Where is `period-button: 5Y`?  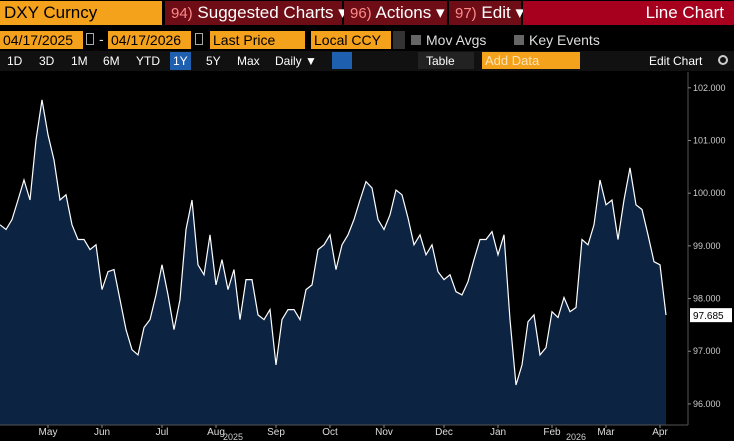 period-button: 5Y is located at coordinates (213, 61).